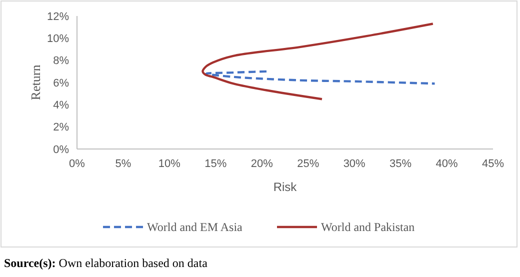  Describe the element at coordinates (61, 128) in the screenshot. I see `y-tick-label: 2%` at that location.